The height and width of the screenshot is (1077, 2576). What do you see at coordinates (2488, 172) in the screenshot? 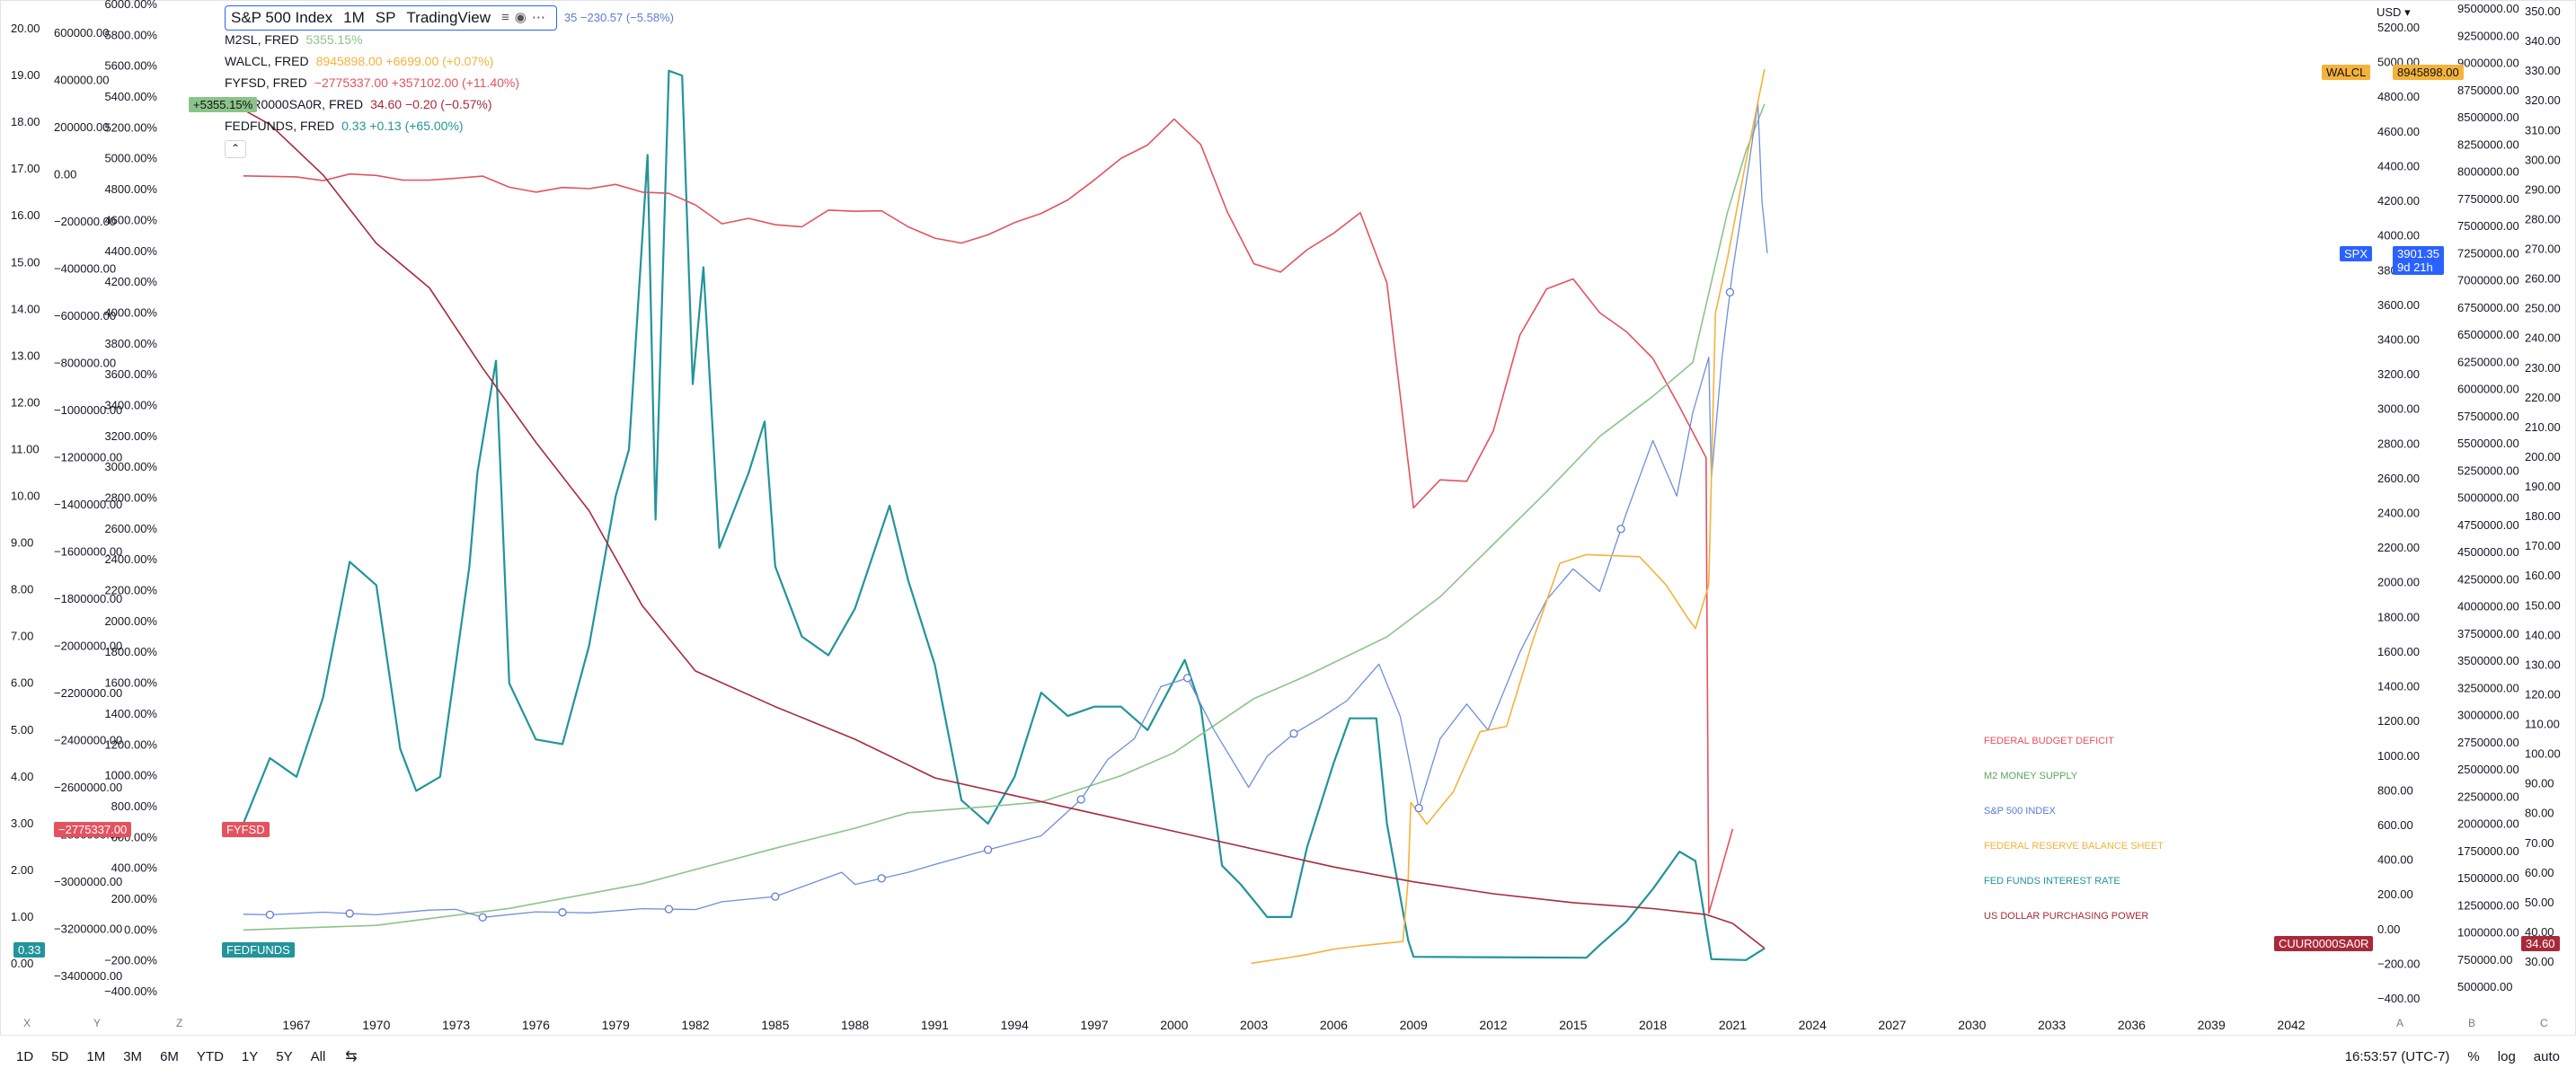
I see `axis-tick-label-walcl: 8000000.00` at bounding box center [2488, 172].